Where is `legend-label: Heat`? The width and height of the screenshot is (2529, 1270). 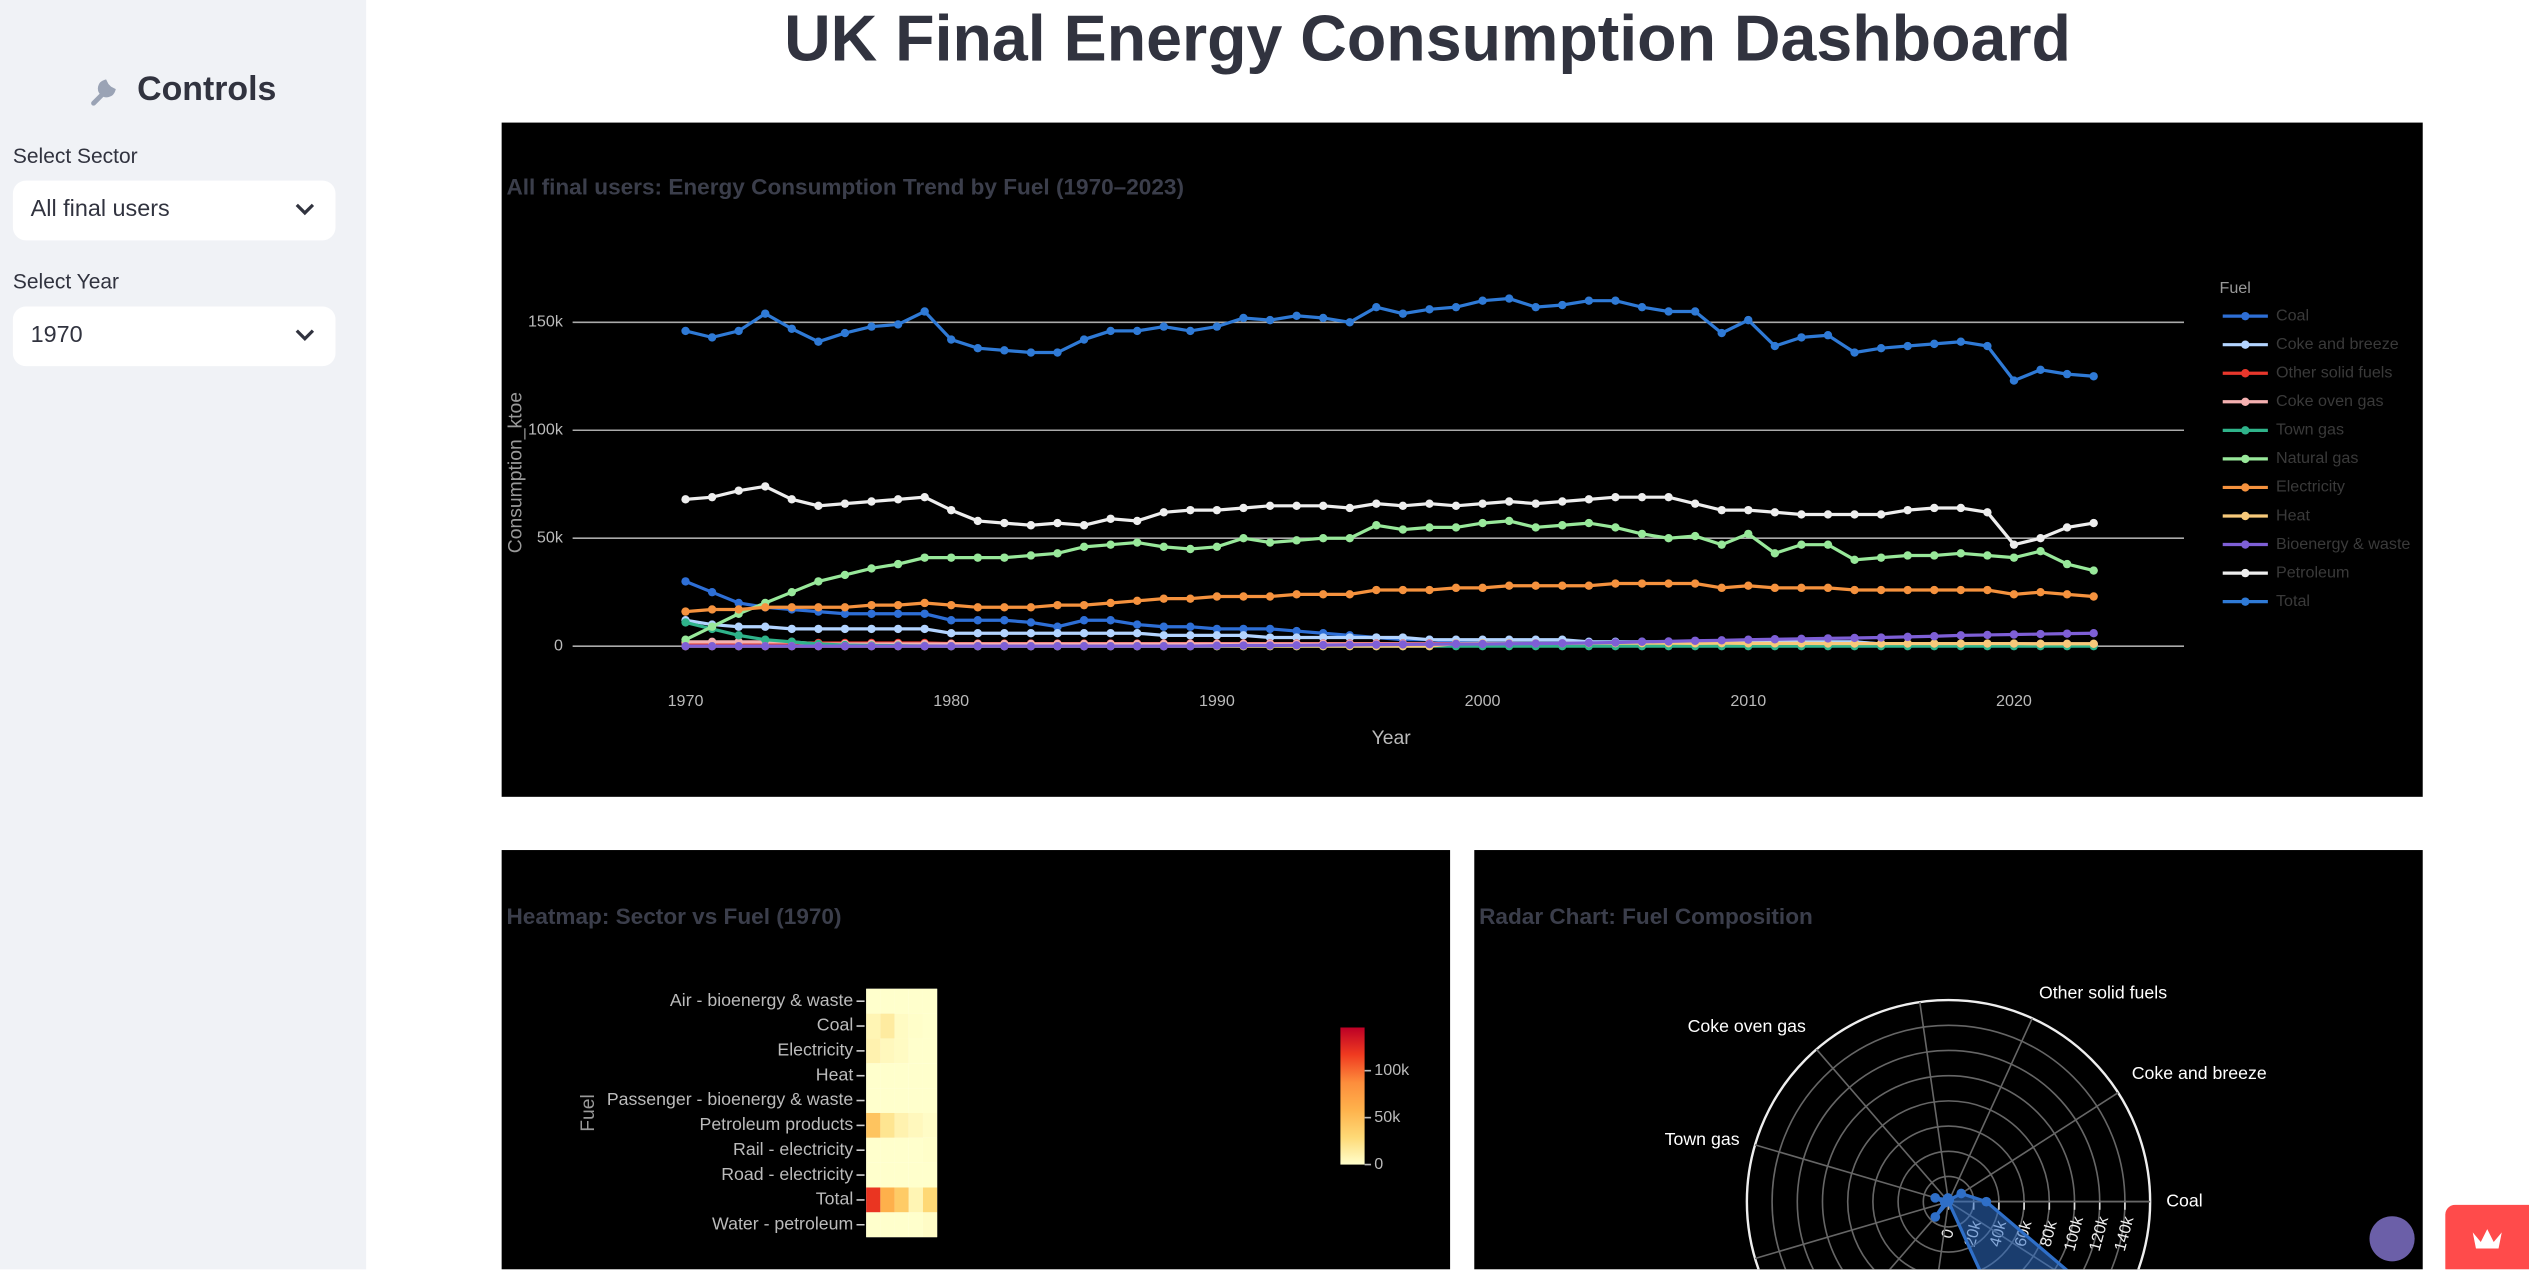 legend-label: Heat is located at coordinates (2293, 515).